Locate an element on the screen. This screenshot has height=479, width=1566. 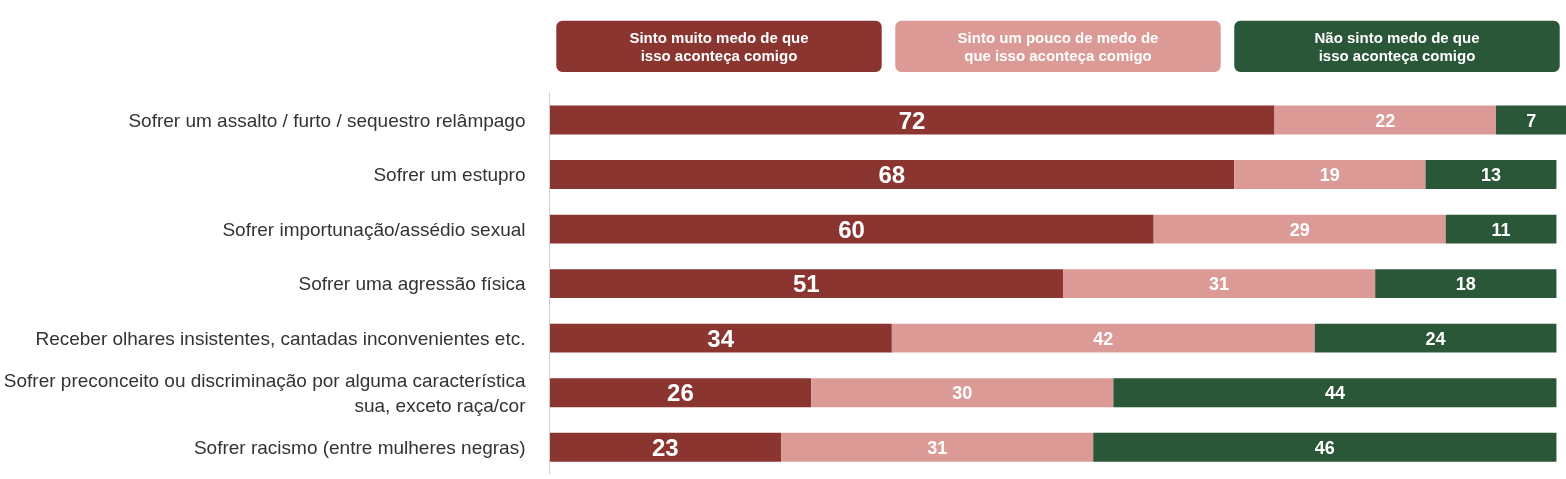
data-label: 46 is located at coordinates (1324, 447).